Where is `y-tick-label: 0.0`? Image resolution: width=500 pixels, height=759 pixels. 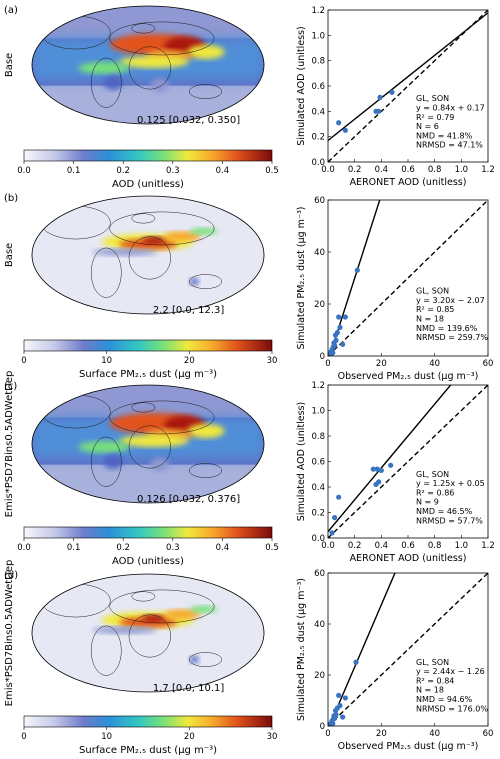 y-tick-label: 0.0 is located at coordinates (318, 163).